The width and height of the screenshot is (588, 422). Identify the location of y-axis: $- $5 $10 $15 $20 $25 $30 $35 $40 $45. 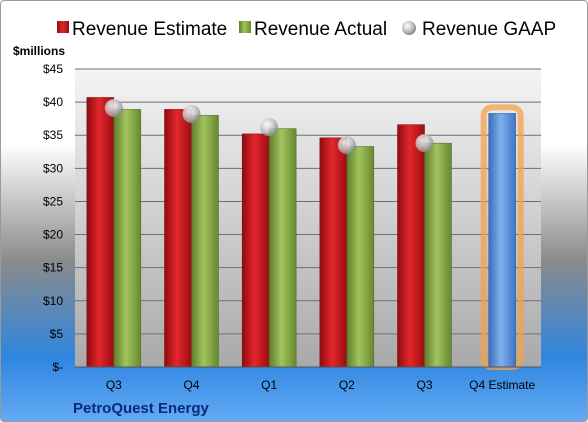
(53, 218).